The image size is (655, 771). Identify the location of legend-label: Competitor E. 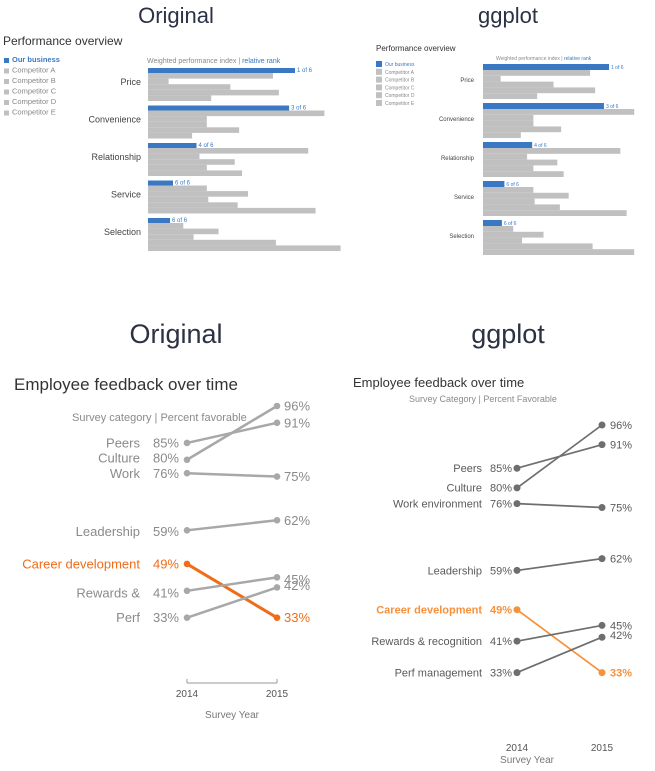
(34, 112).